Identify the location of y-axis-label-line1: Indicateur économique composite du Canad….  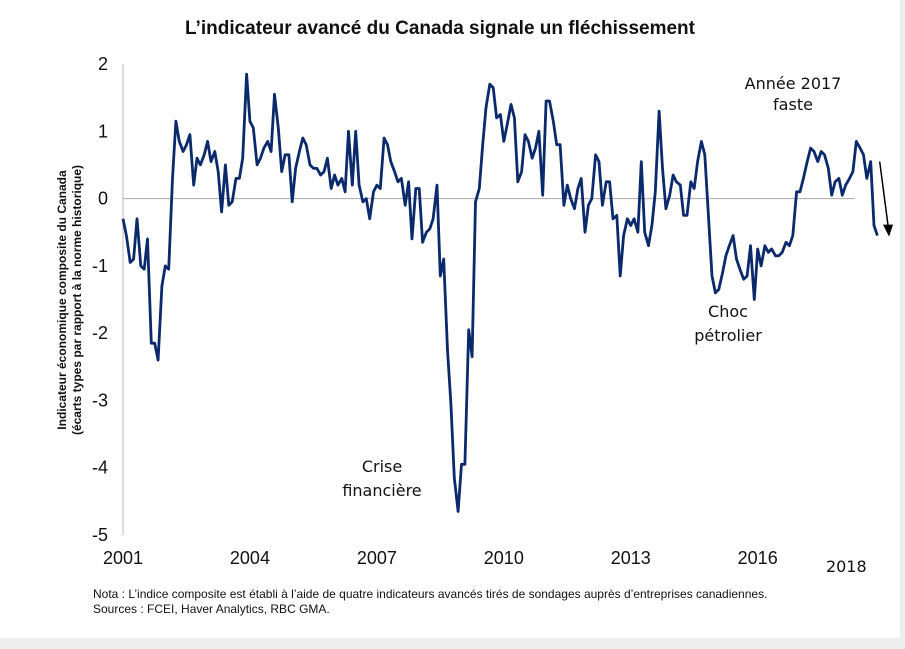
(62, 300).